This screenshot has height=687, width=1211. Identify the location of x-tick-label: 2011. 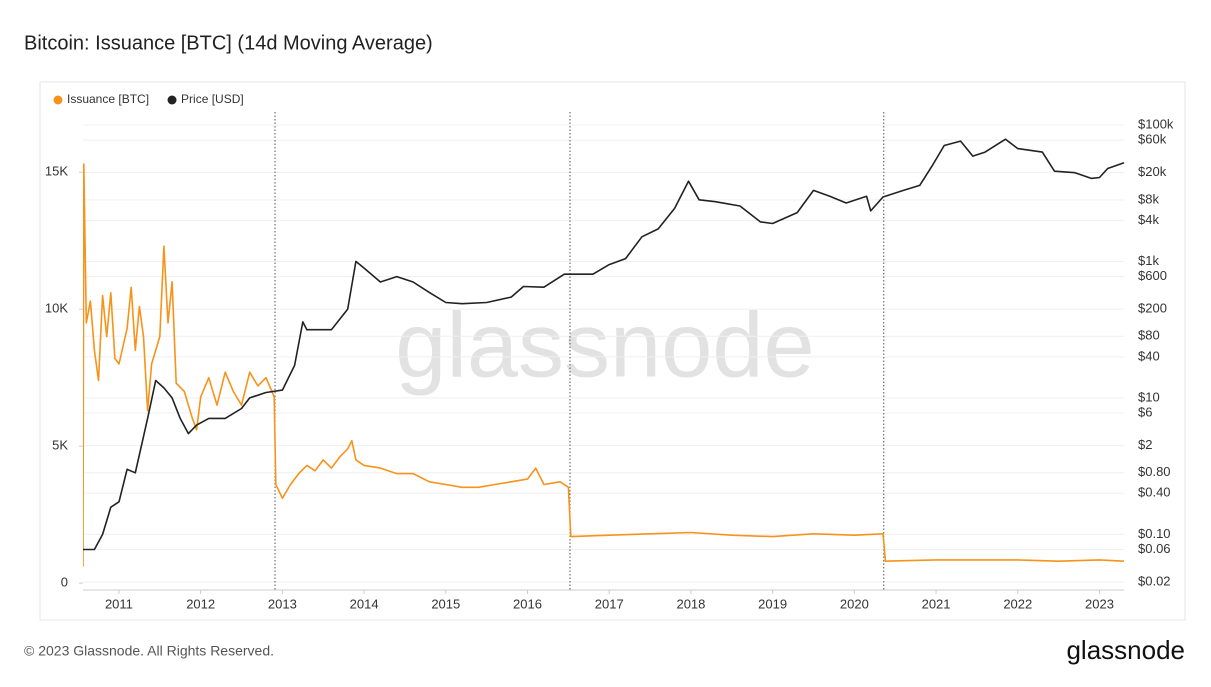
(119, 603).